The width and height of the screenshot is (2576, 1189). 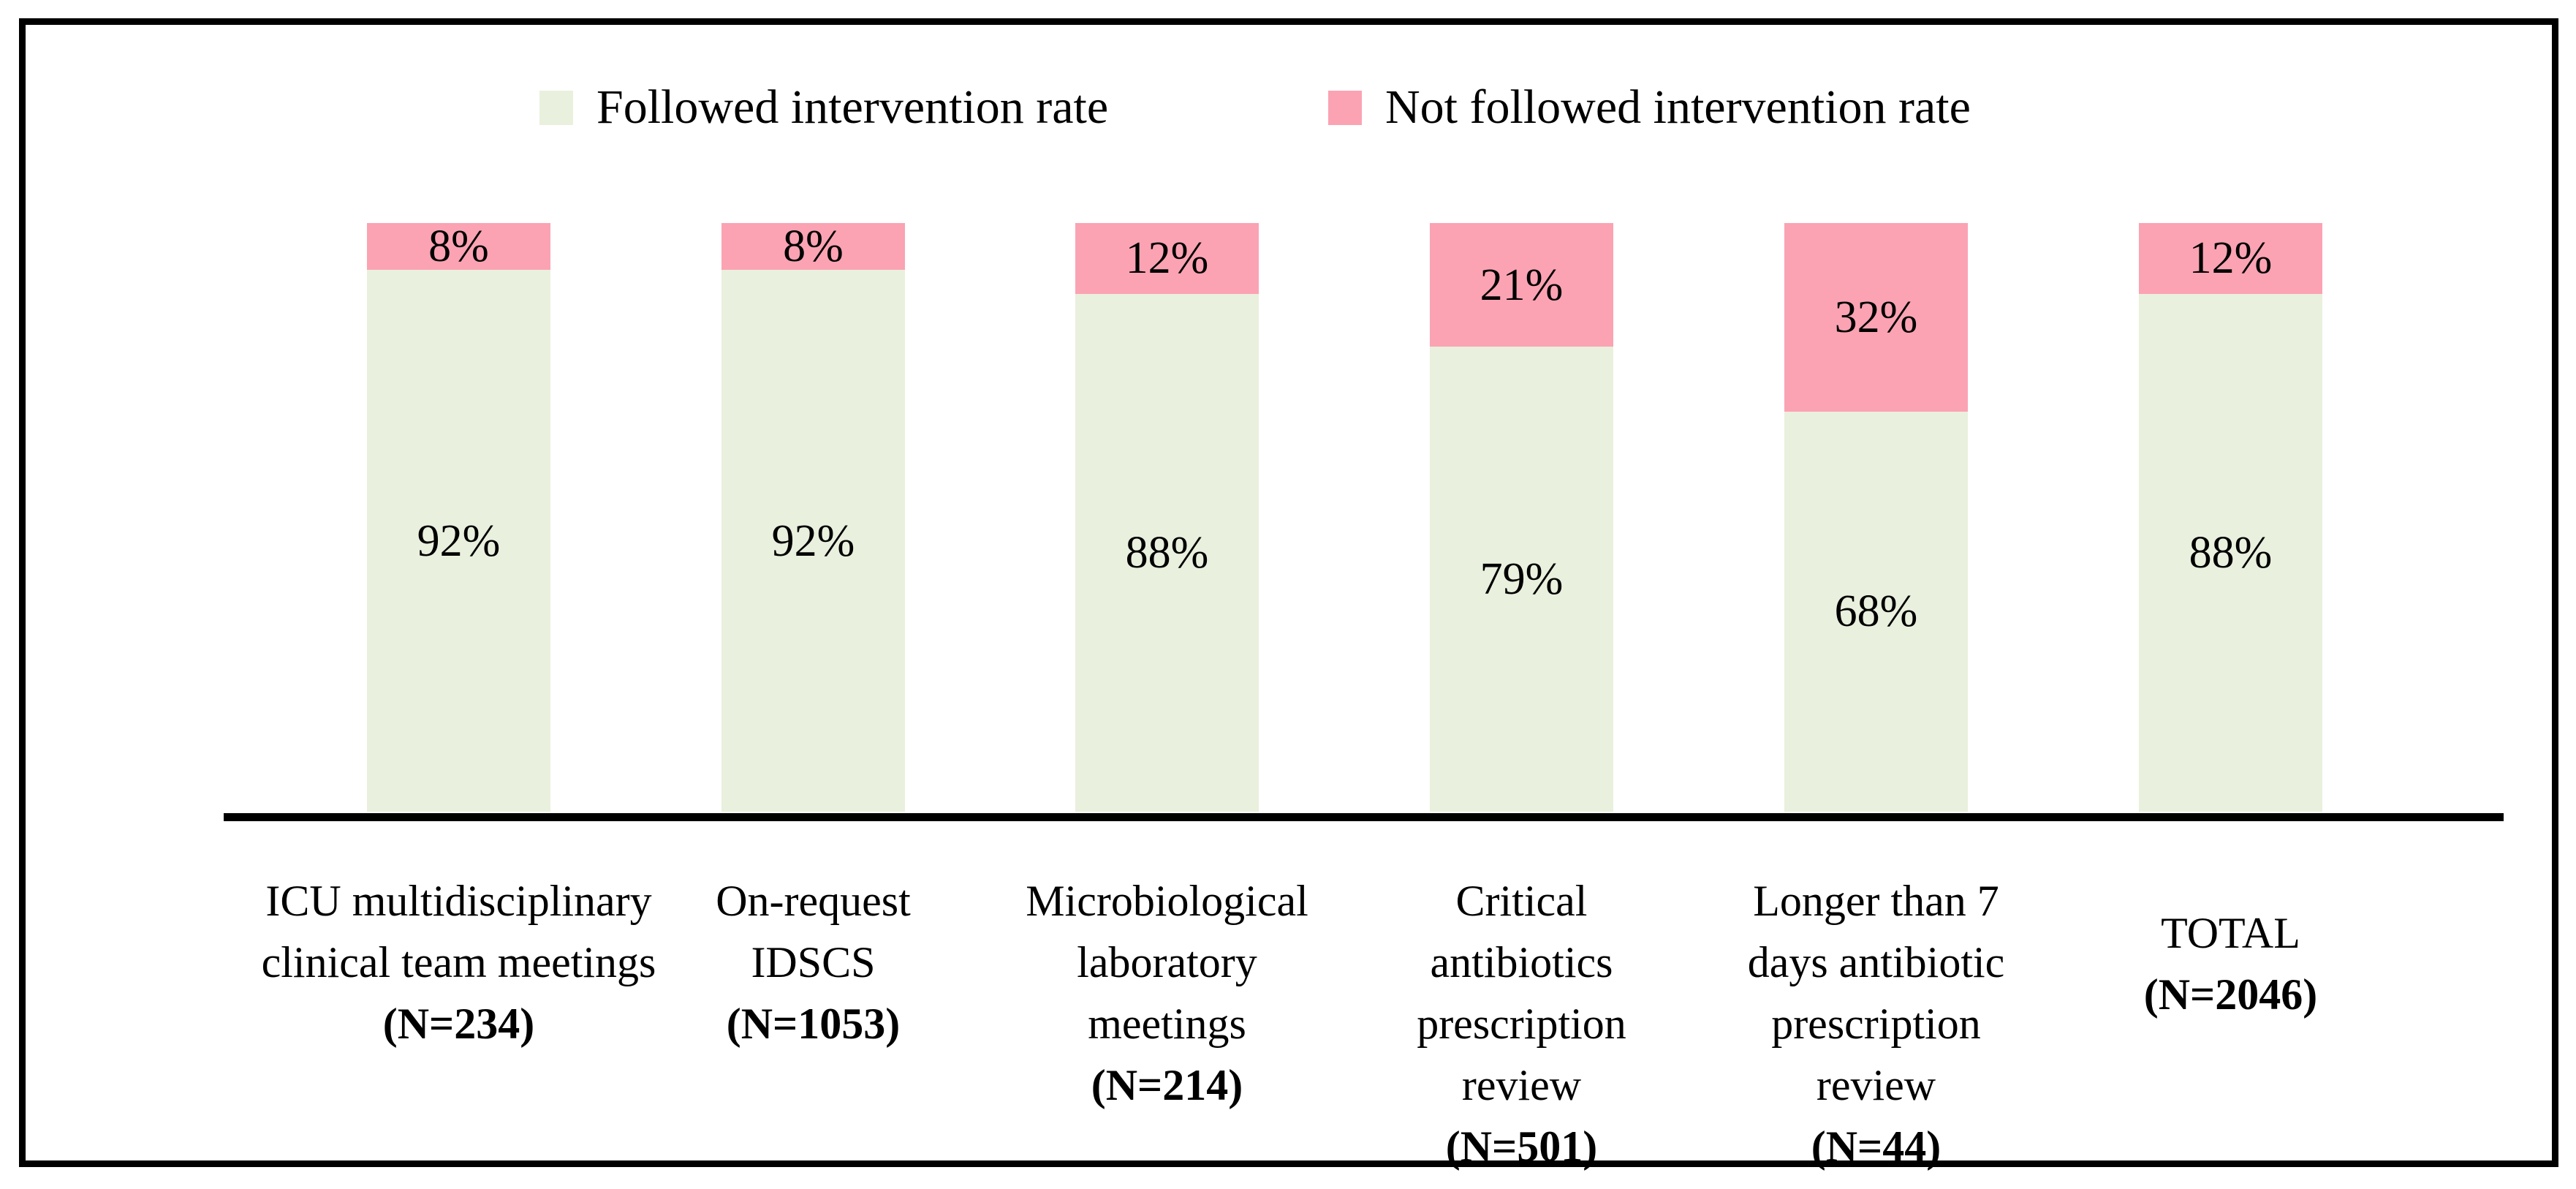 I want to click on bar-column-3: 12% 88%, so click(x=1167, y=517).